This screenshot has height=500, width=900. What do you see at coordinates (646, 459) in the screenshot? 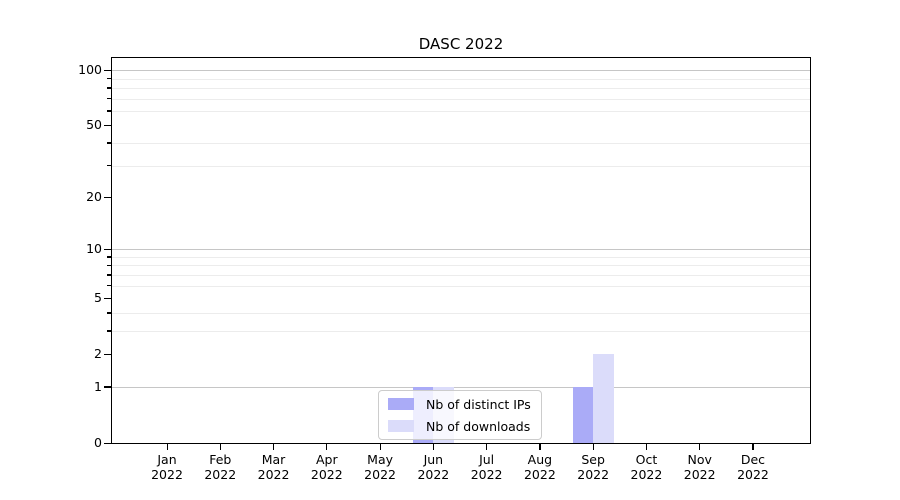
I see `x-tick-month: Oct` at bounding box center [646, 459].